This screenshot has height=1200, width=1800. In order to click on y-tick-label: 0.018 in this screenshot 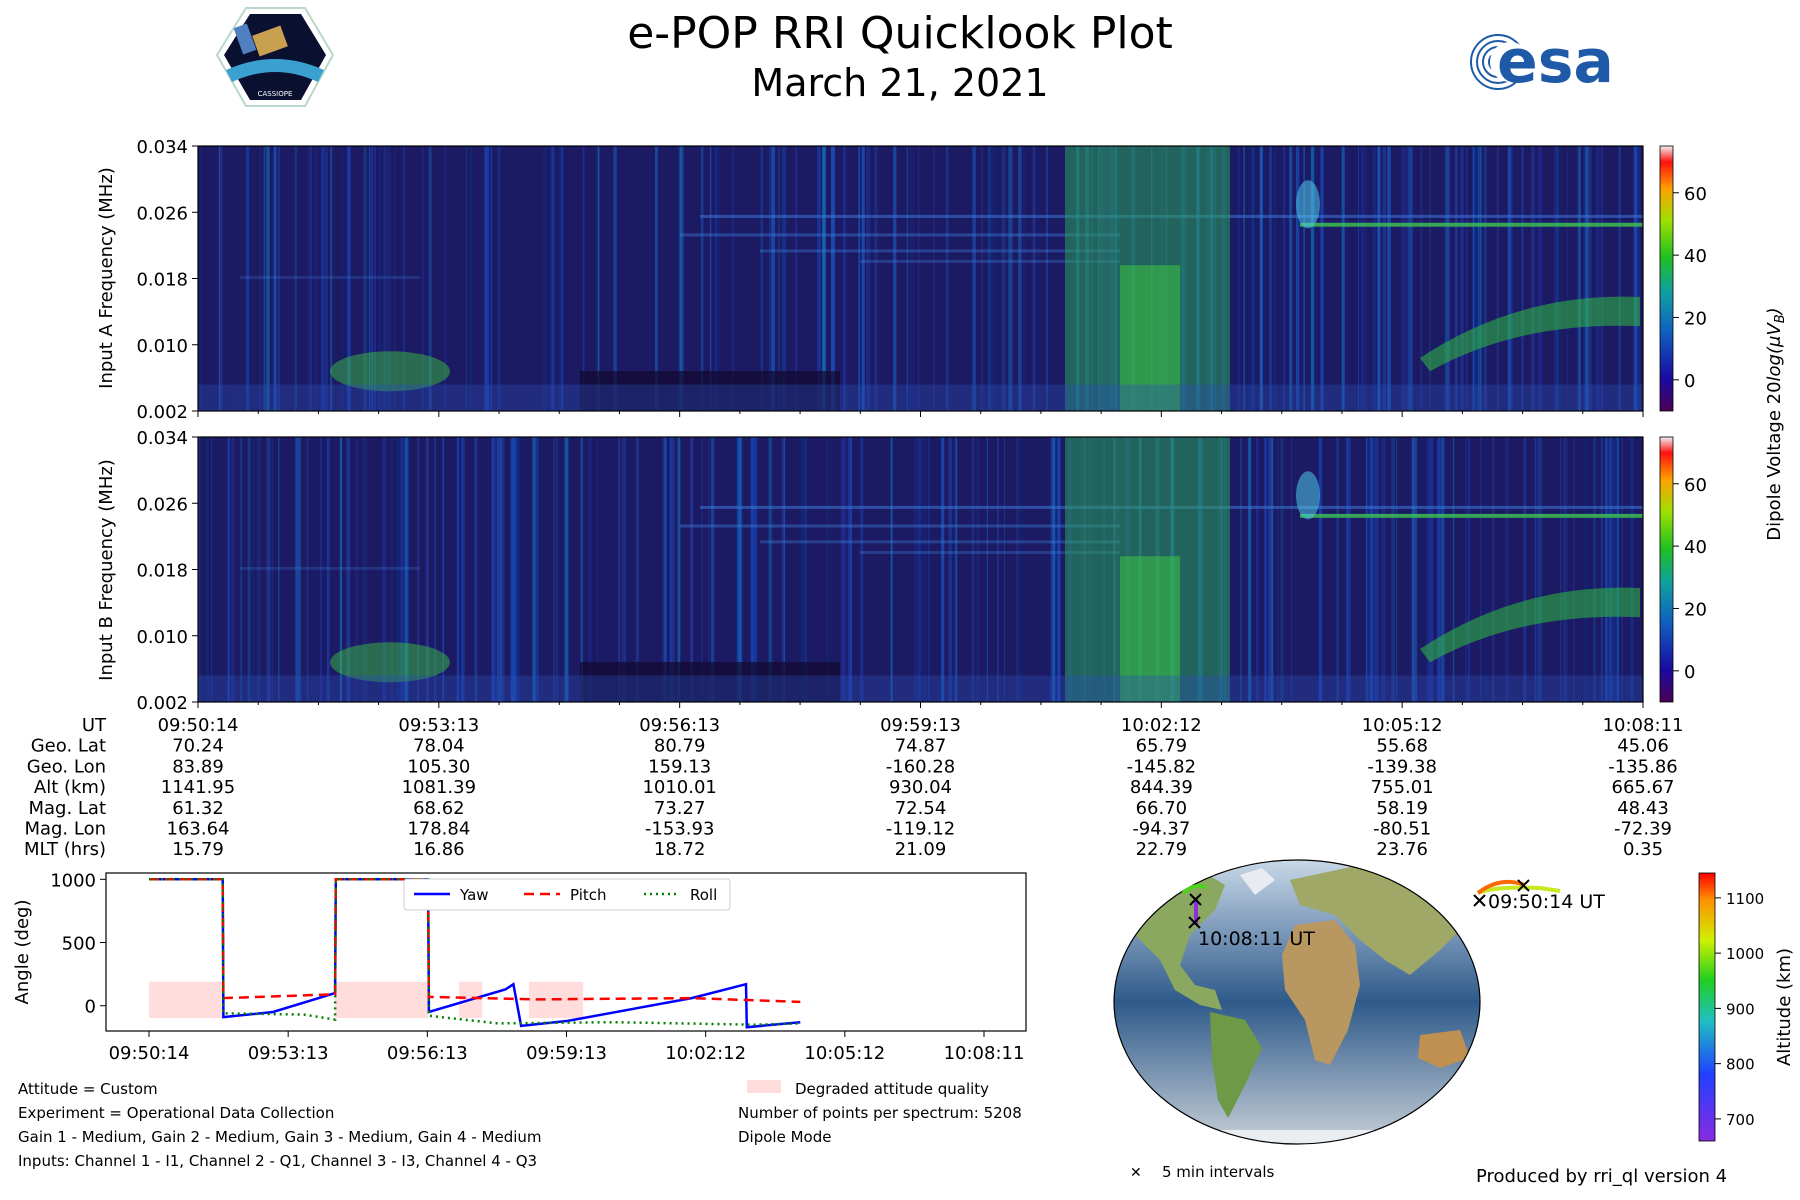, I will do `click(162, 571)`.